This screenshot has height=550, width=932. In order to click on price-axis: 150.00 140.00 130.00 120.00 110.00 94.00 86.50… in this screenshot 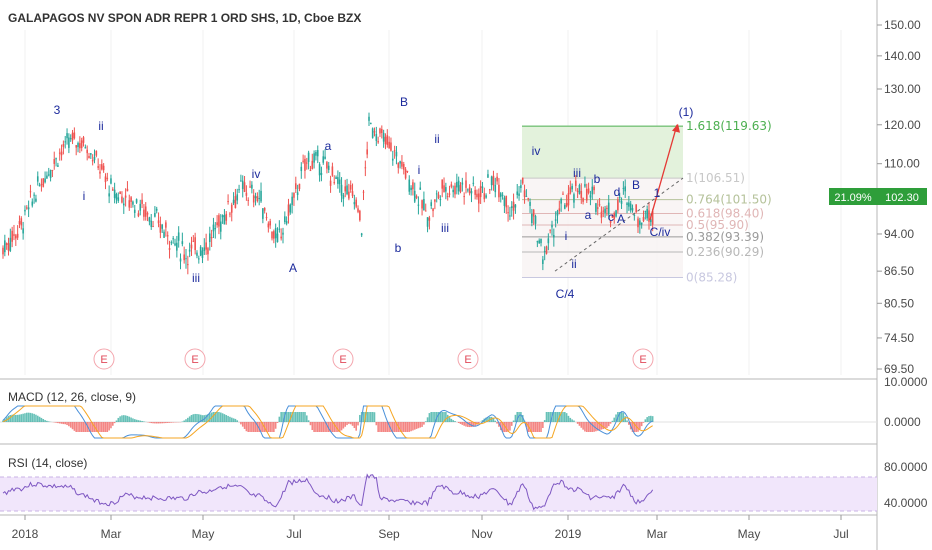, I will do `click(899, 197)`.